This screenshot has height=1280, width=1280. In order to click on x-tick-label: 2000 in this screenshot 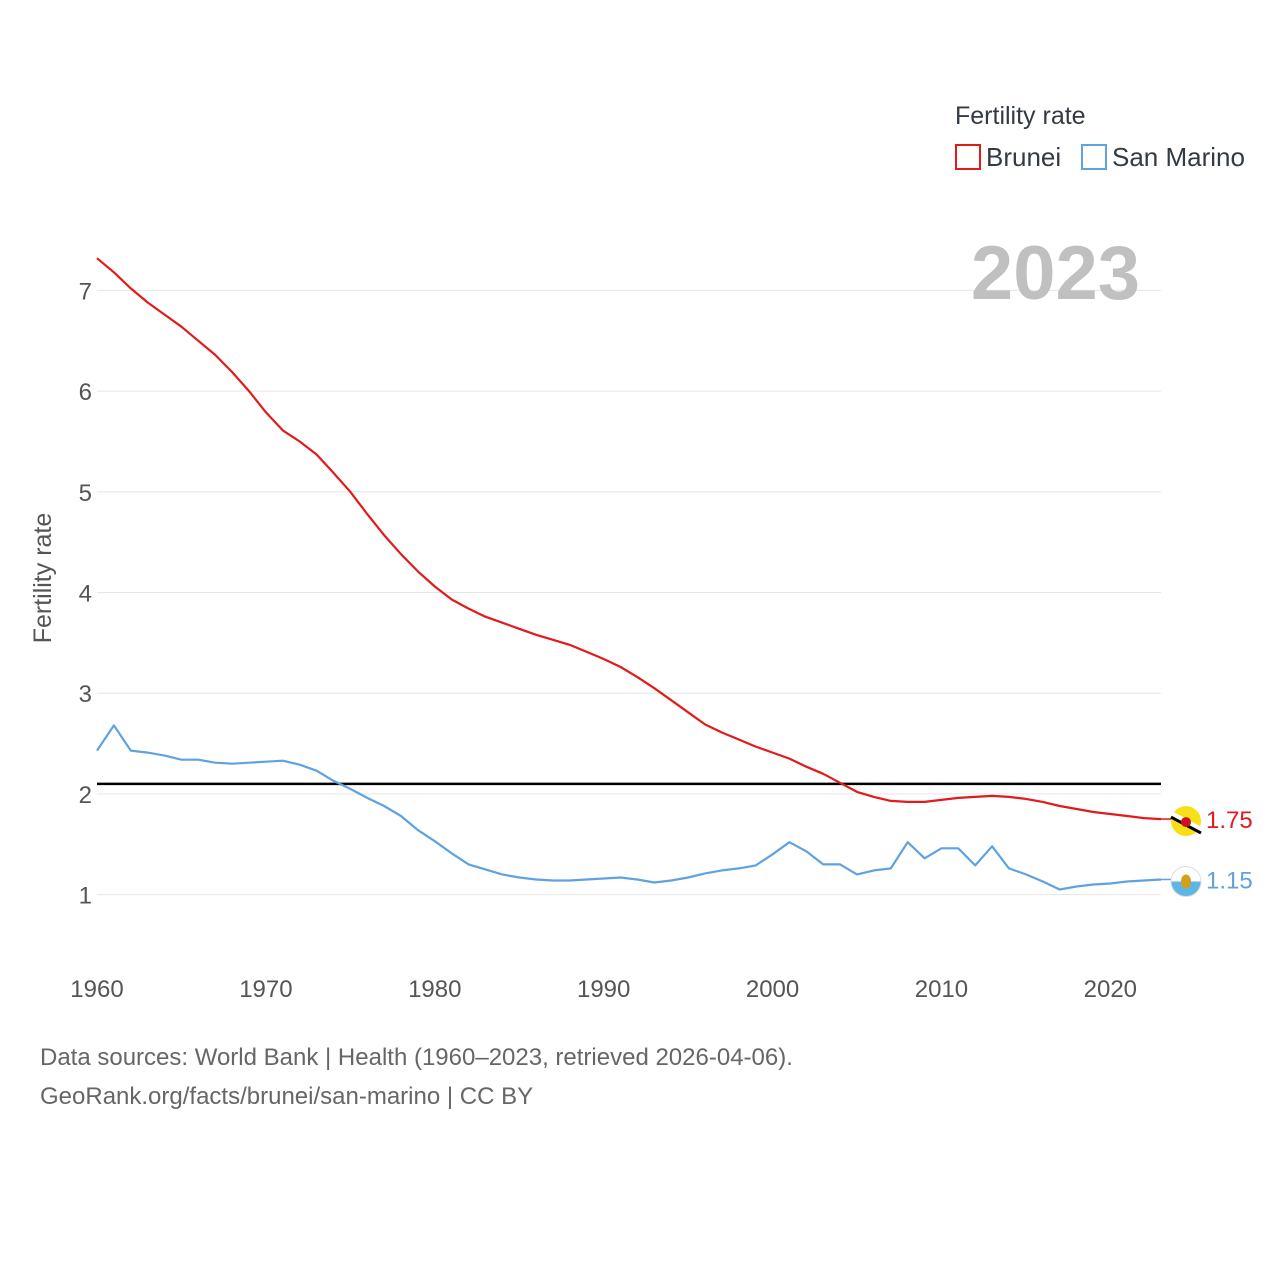, I will do `click(772, 989)`.